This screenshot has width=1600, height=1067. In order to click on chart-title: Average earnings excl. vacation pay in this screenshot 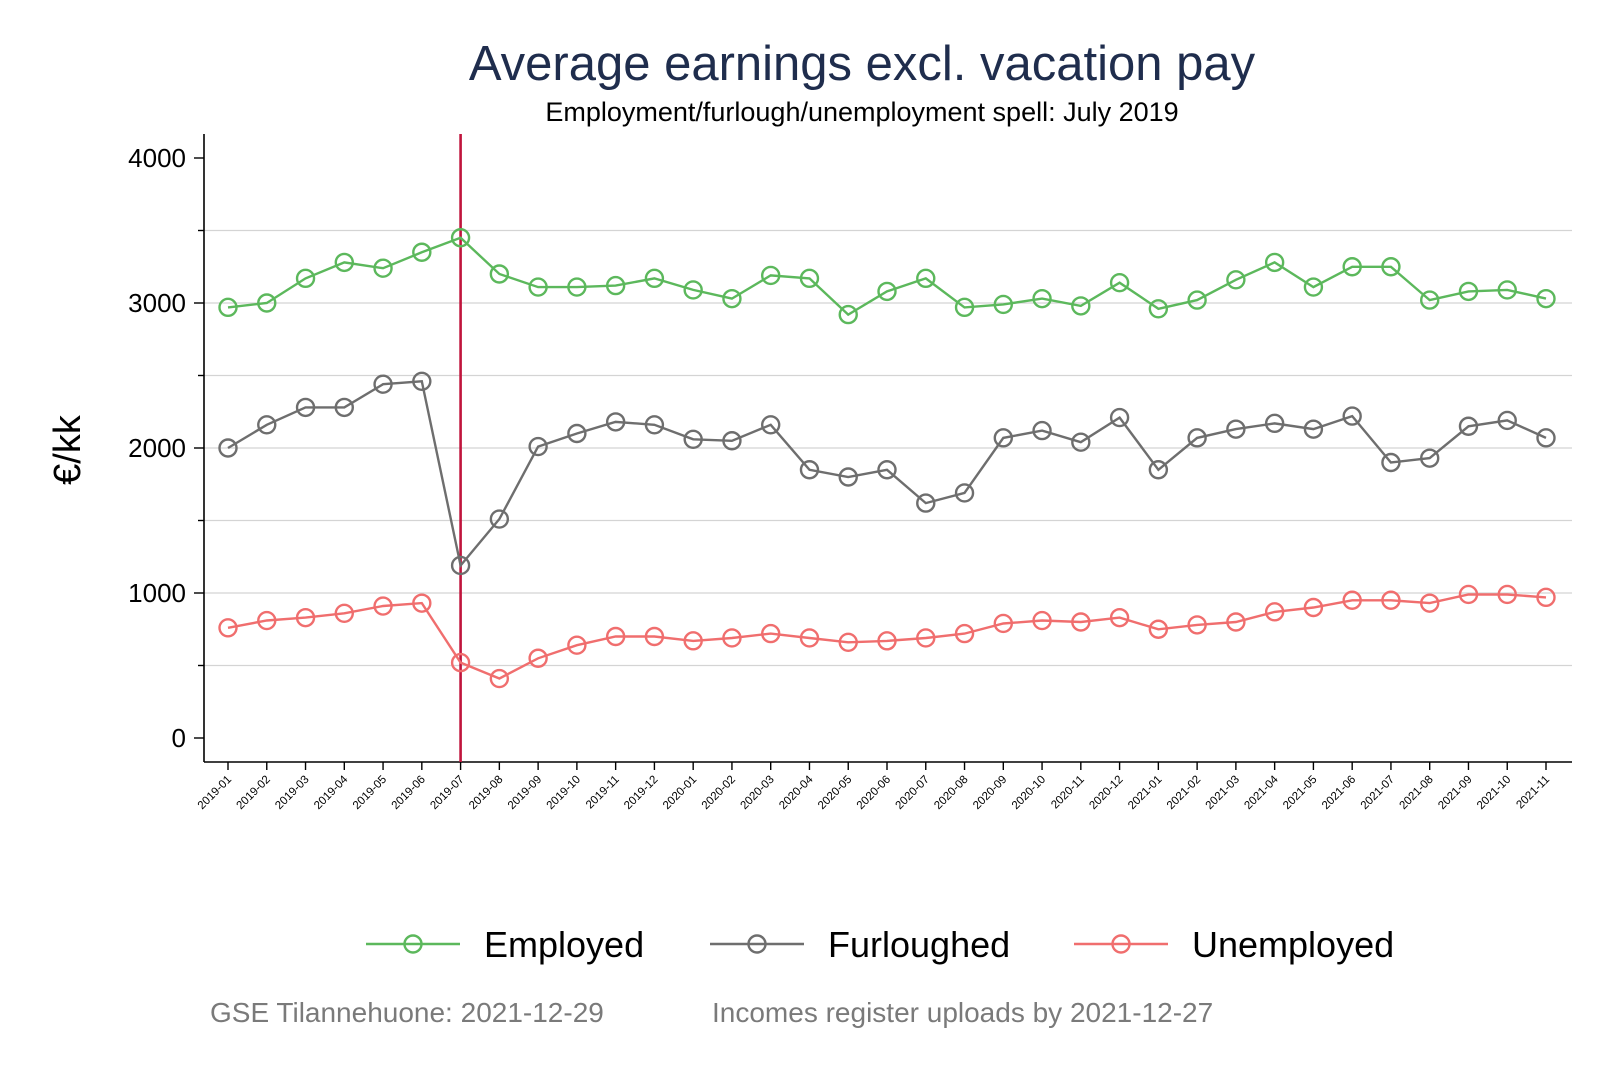, I will do `click(862, 64)`.